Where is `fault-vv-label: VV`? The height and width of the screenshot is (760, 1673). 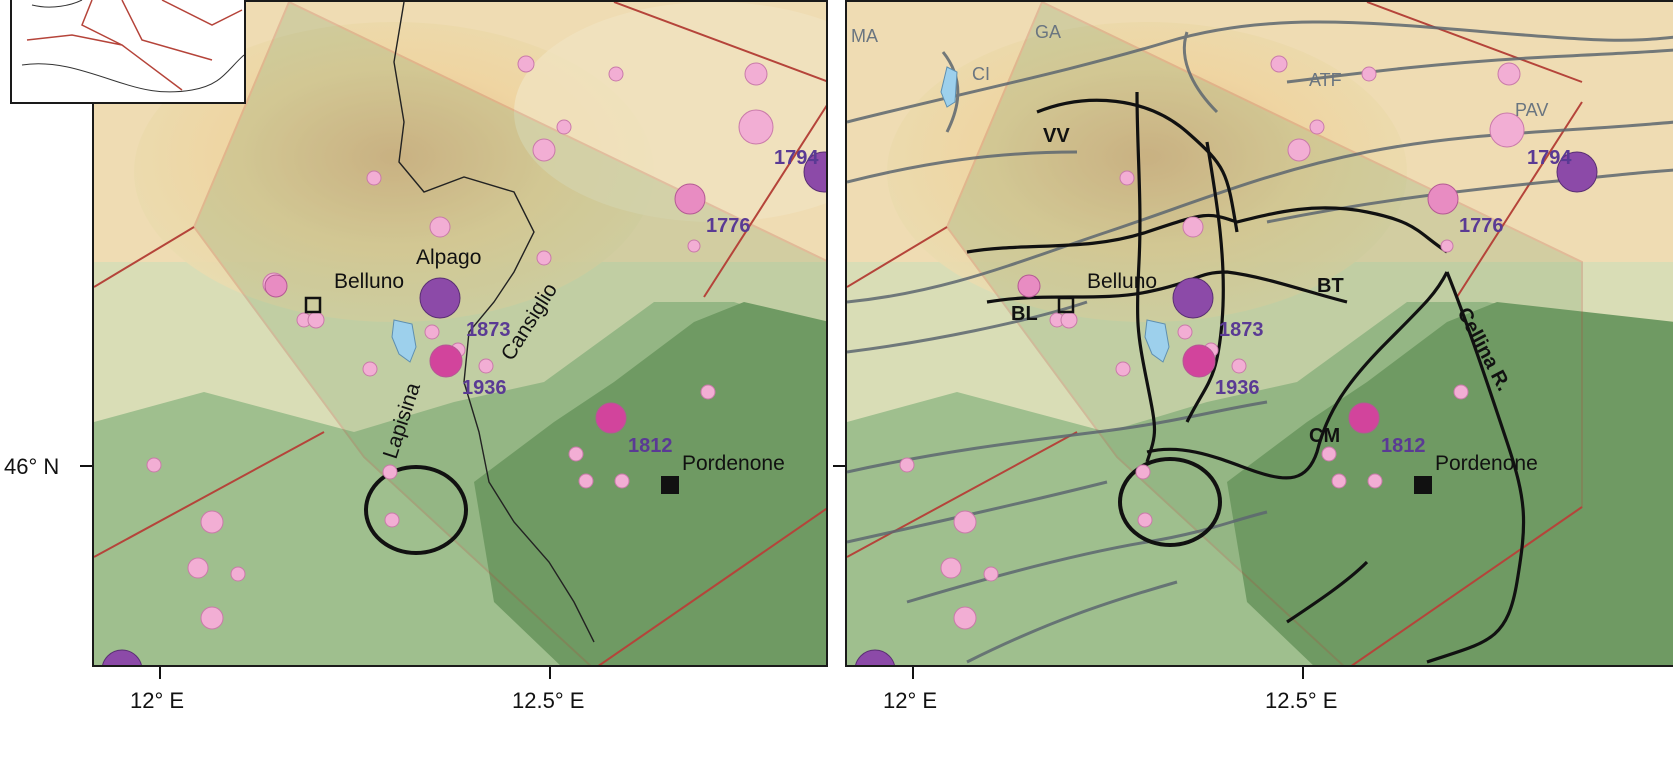 fault-vv-label: VV is located at coordinates (1056, 136).